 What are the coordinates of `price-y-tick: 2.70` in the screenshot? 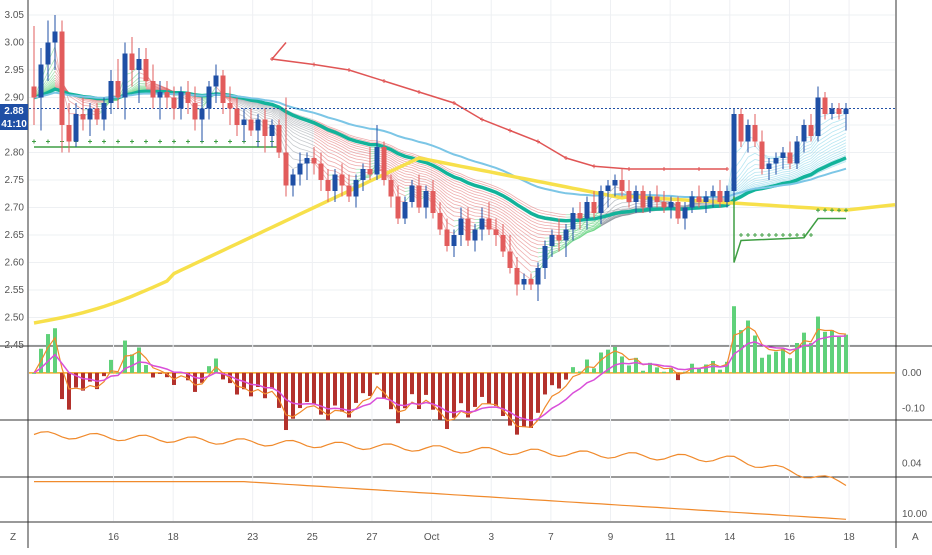 It's located at (15, 208).